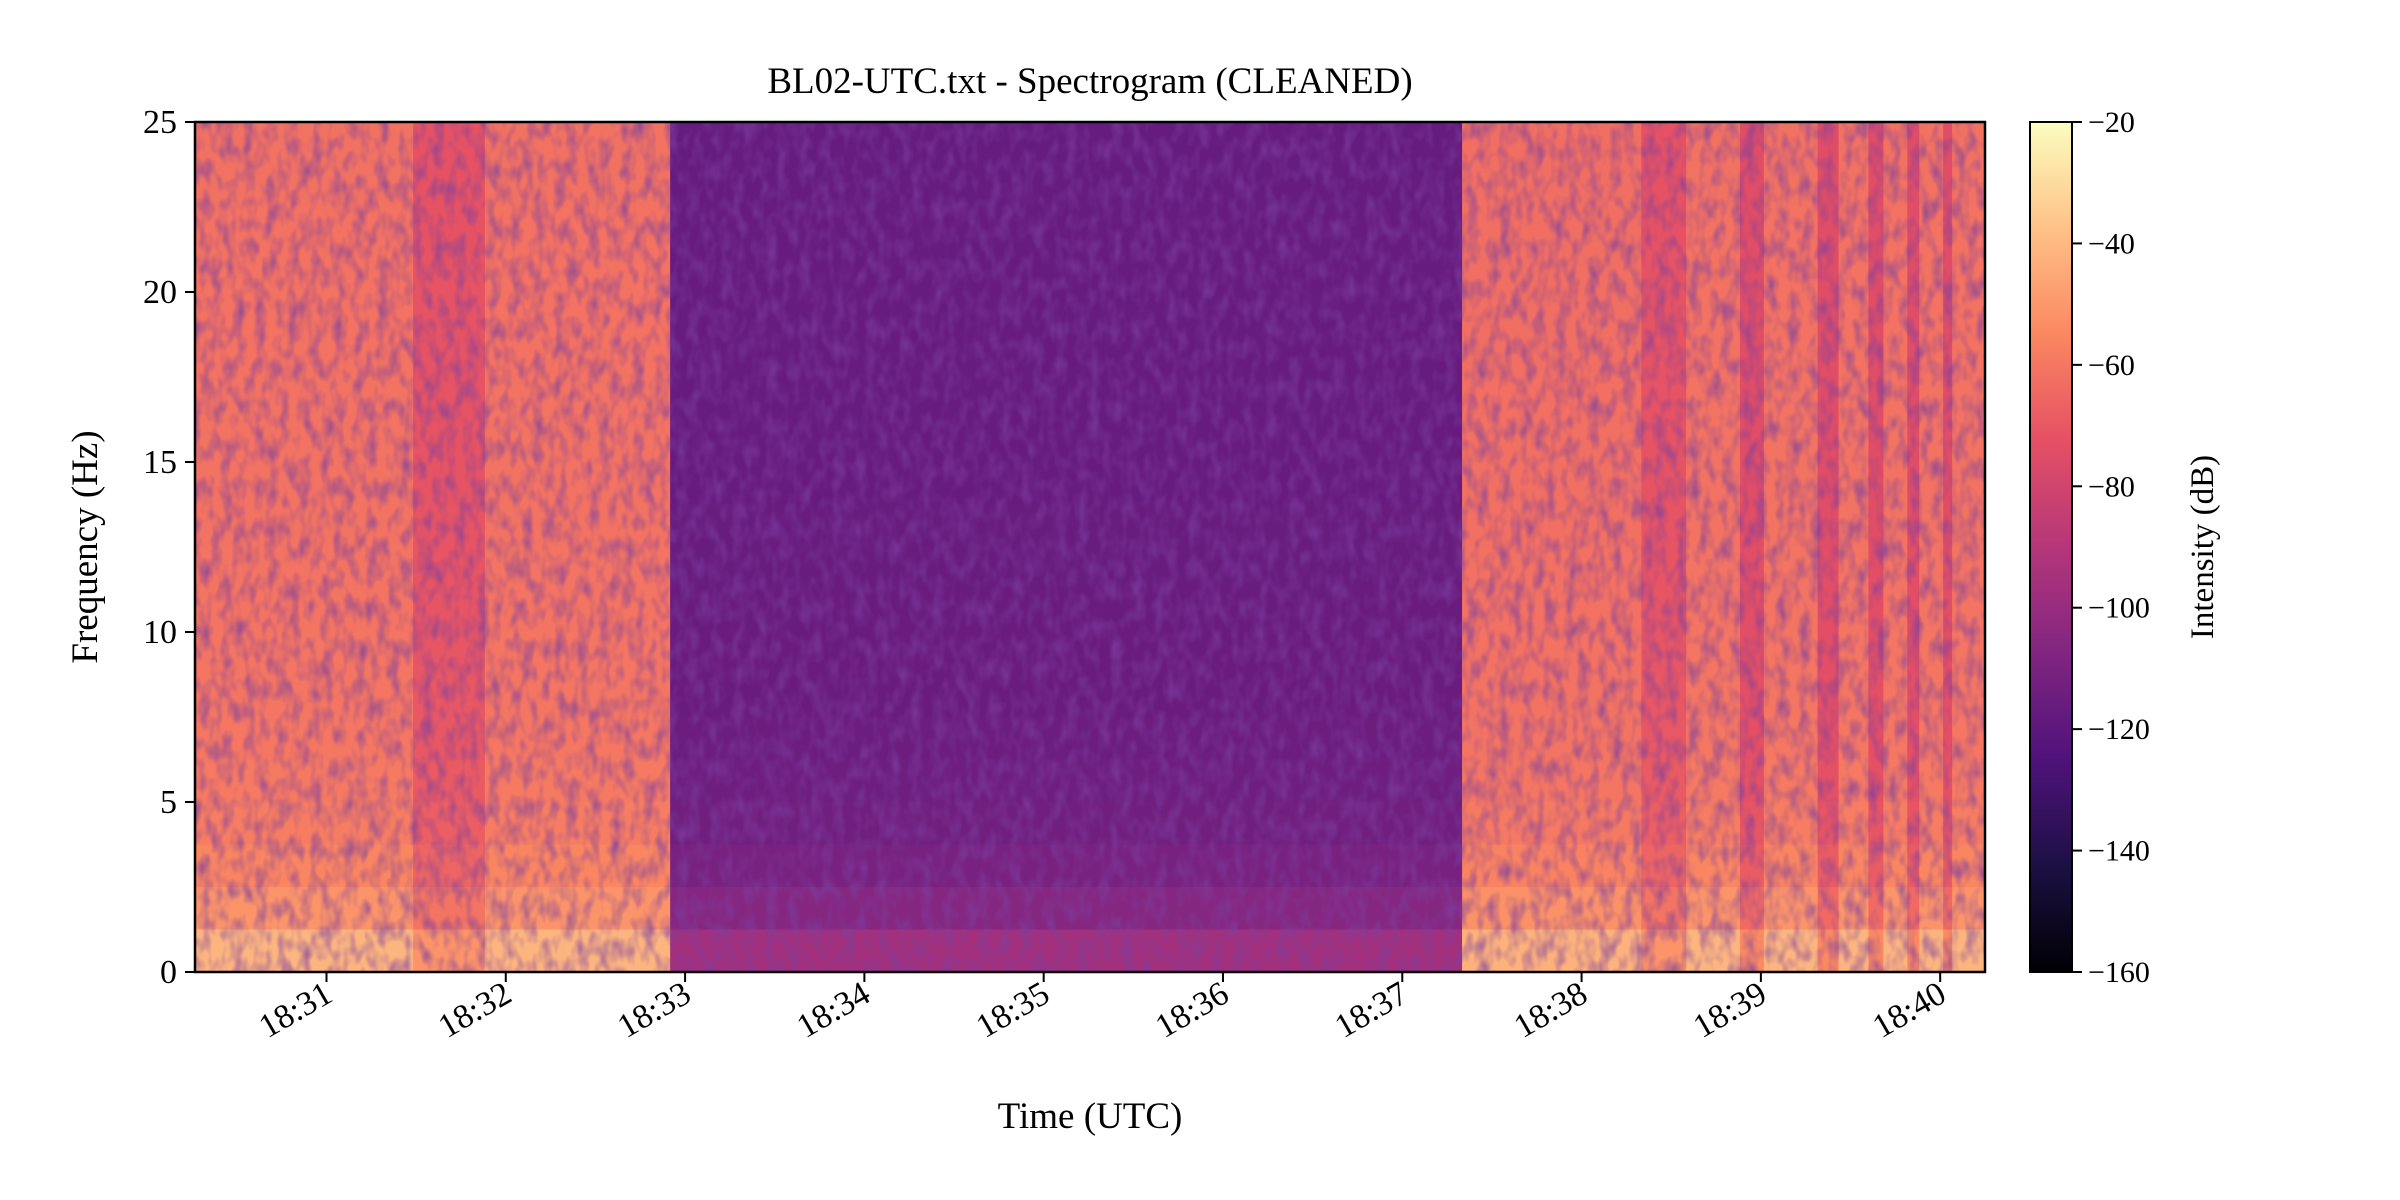 The width and height of the screenshot is (2400, 1200). What do you see at coordinates (2111, 547) in the screenshot?
I see `colorbar-axis: −20 −40 −60 −80 −100 −120 −140 −160` at bounding box center [2111, 547].